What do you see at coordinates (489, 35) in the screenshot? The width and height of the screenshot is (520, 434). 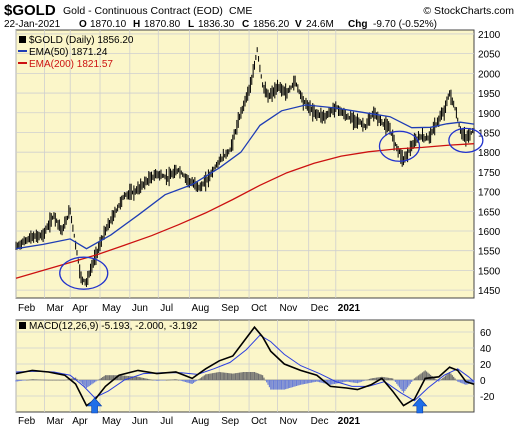 I see `price-y-tick-label: 2100` at bounding box center [489, 35].